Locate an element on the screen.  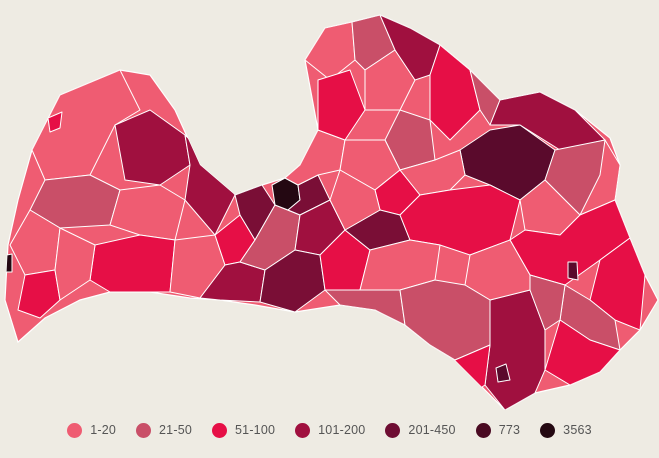
legend-label: 1-20 is located at coordinates (103, 430).